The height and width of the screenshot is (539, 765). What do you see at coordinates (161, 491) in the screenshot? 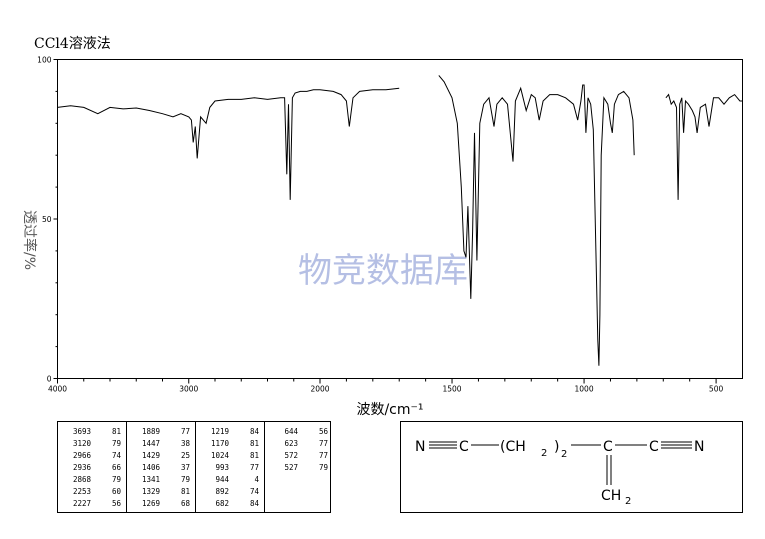
I see `peak-row: 1329 81` at bounding box center [161, 491].